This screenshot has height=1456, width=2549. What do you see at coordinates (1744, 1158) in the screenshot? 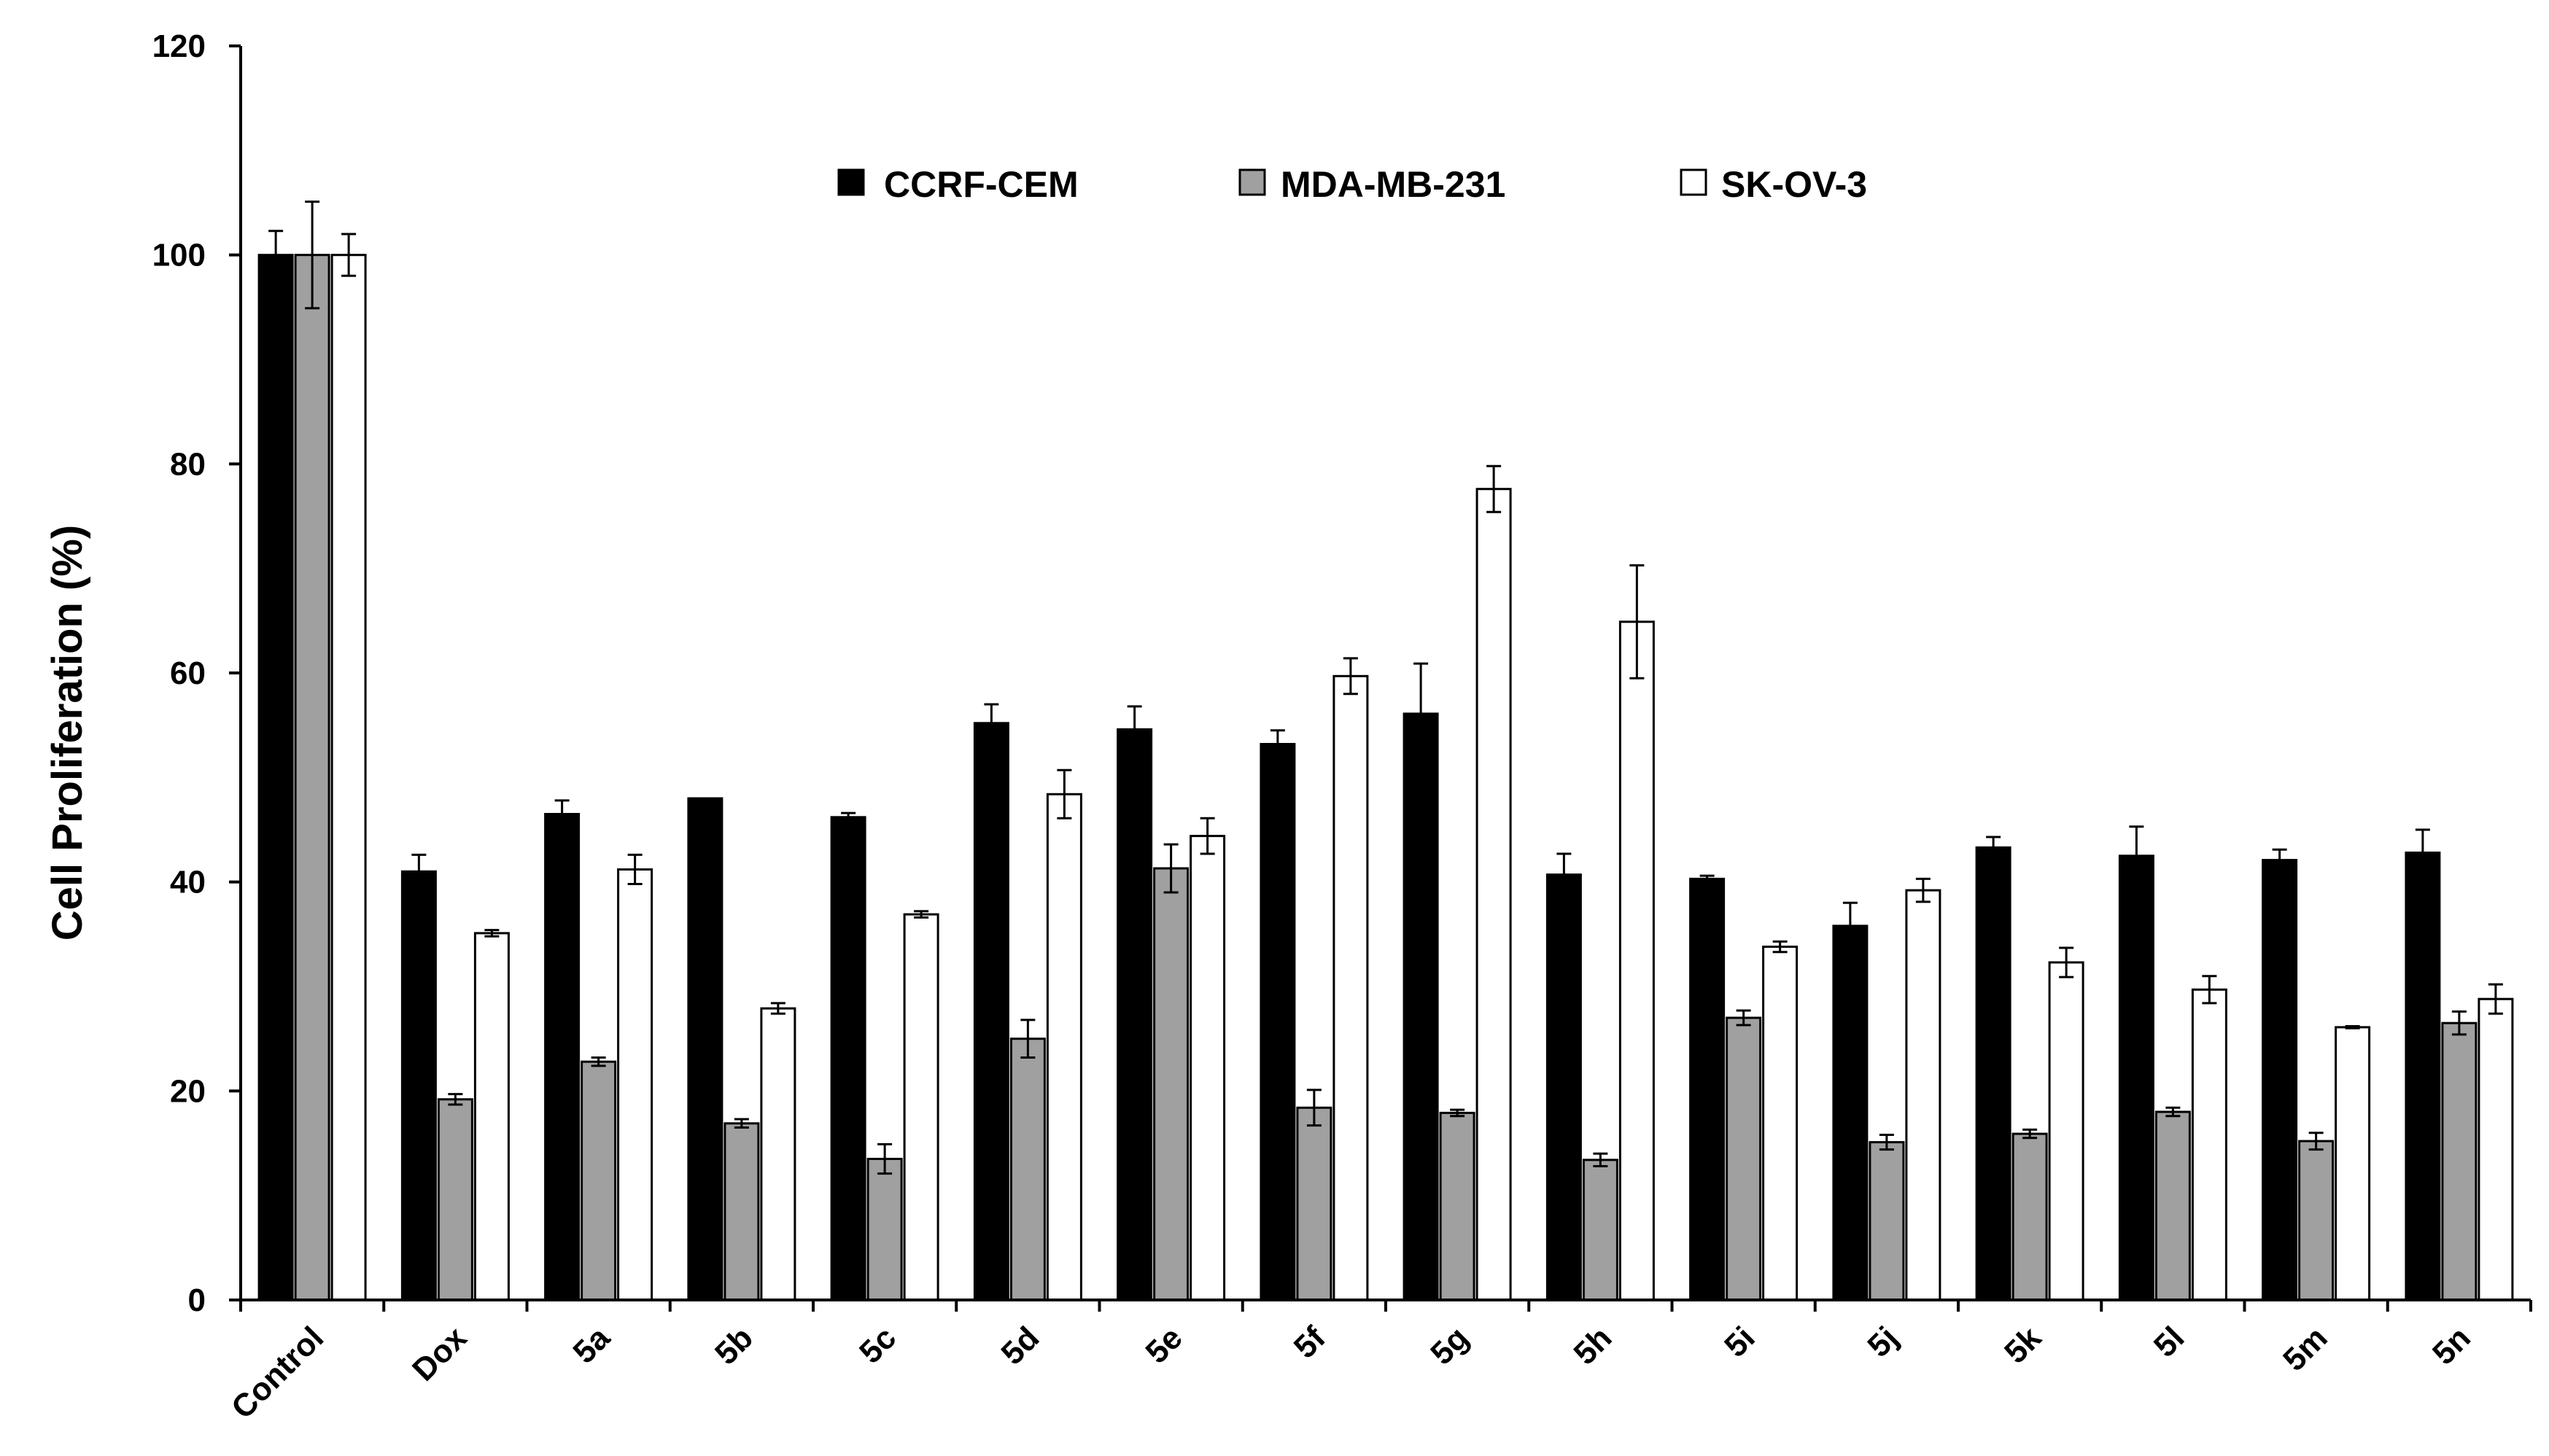
I see `bar-mda-mb-231-5i` at bounding box center [1744, 1158].